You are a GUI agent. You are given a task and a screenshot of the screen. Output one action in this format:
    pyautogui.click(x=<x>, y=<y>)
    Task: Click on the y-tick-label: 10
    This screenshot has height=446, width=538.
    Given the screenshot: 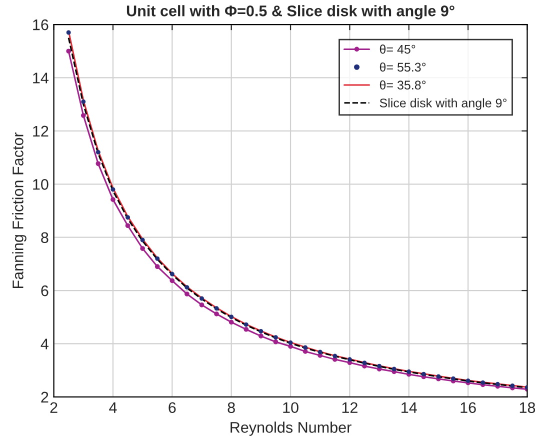 What is the action you would take?
    pyautogui.click(x=40, y=184)
    